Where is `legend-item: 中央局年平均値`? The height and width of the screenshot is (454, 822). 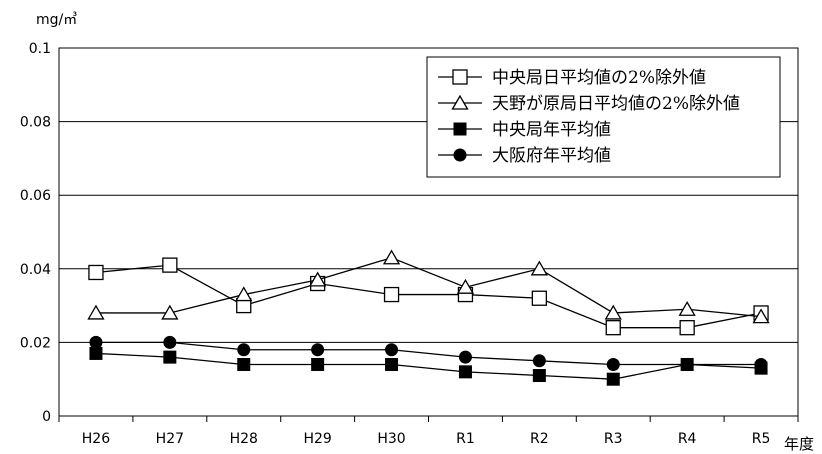
legend-item: 中央局年平均値 is located at coordinates (524, 130).